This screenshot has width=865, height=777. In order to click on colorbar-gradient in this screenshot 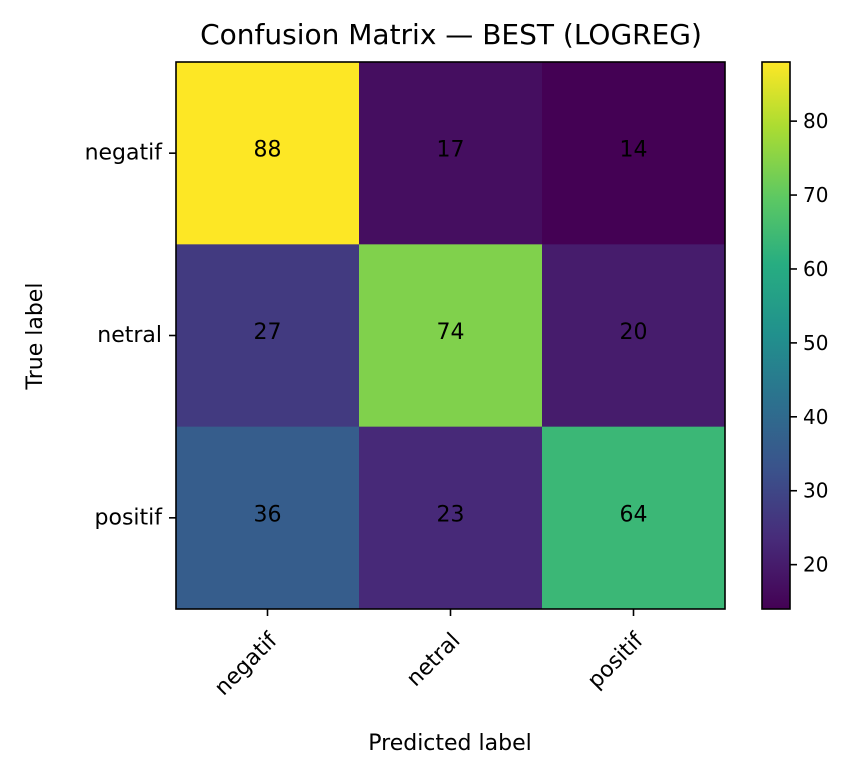, I will do `click(776, 335)`.